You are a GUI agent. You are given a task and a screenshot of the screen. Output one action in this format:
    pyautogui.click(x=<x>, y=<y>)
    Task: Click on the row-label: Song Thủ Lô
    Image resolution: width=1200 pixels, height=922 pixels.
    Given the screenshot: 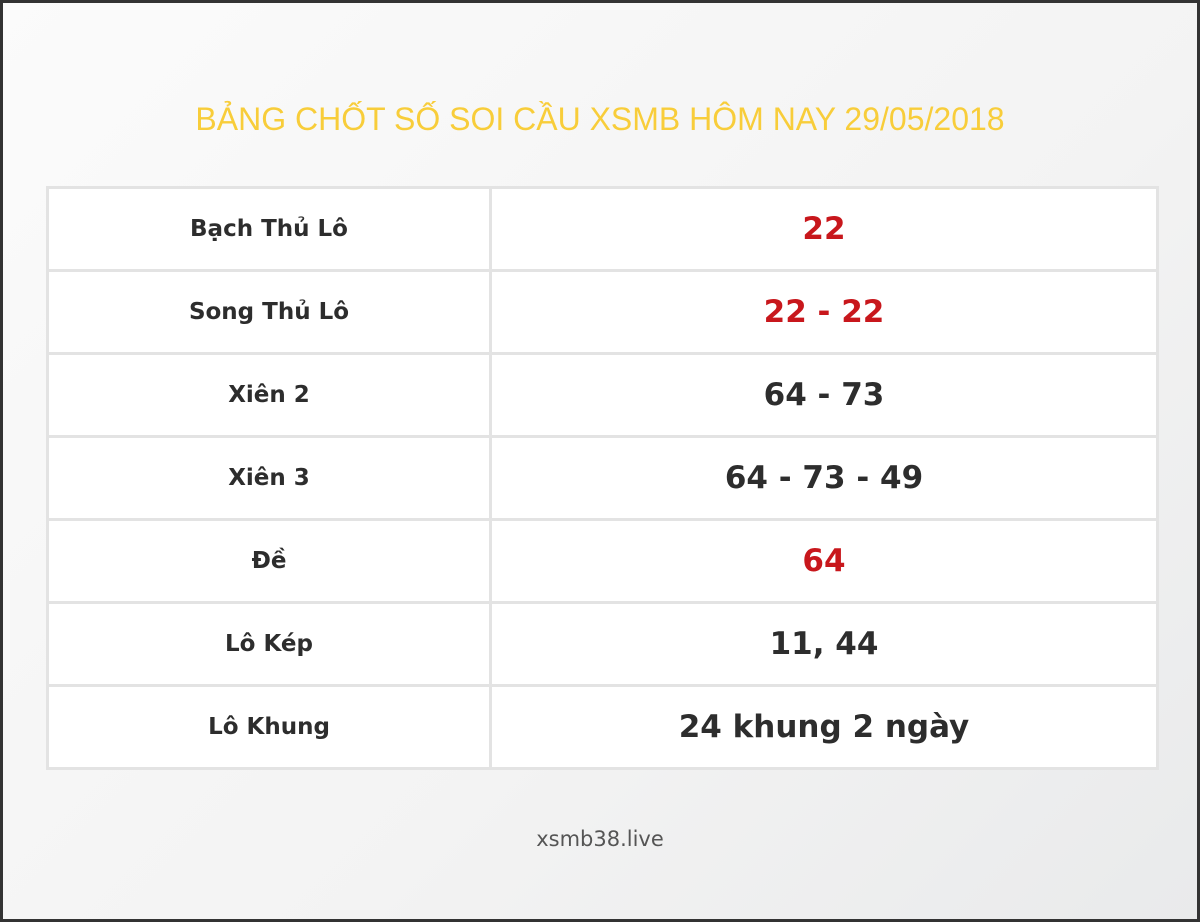 What is the action you would take?
    pyautogui.click(x=269, y=312)
    